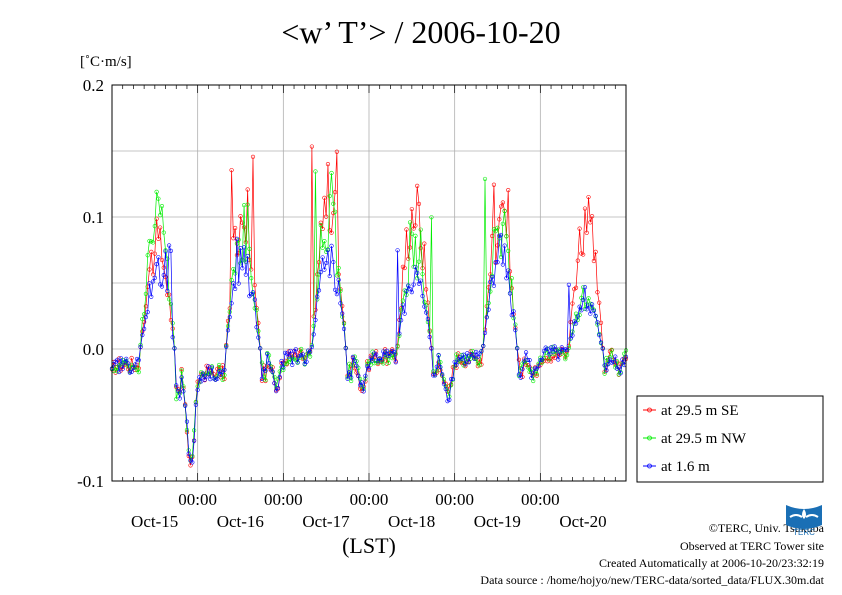 The image size is (842, 595). I want to click on legend-swatch-marker, so click(649, 466).